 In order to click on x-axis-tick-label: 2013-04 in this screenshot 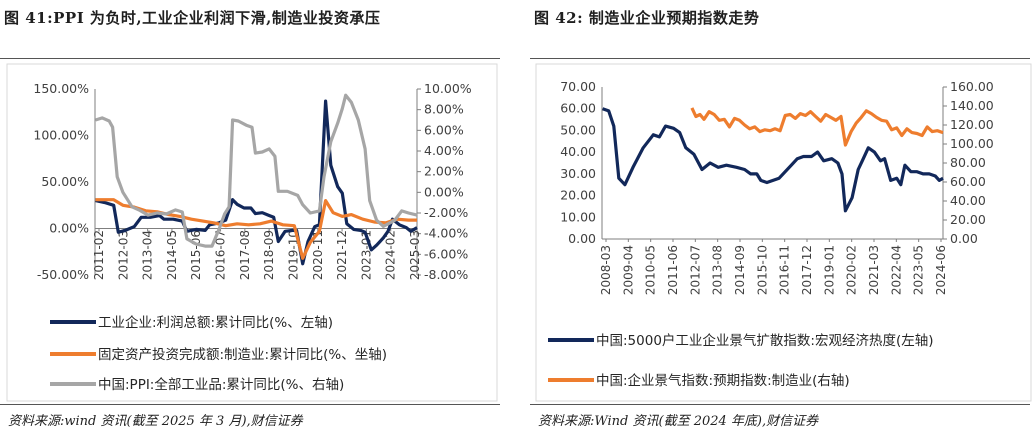, I will do `click(148, 255)`.